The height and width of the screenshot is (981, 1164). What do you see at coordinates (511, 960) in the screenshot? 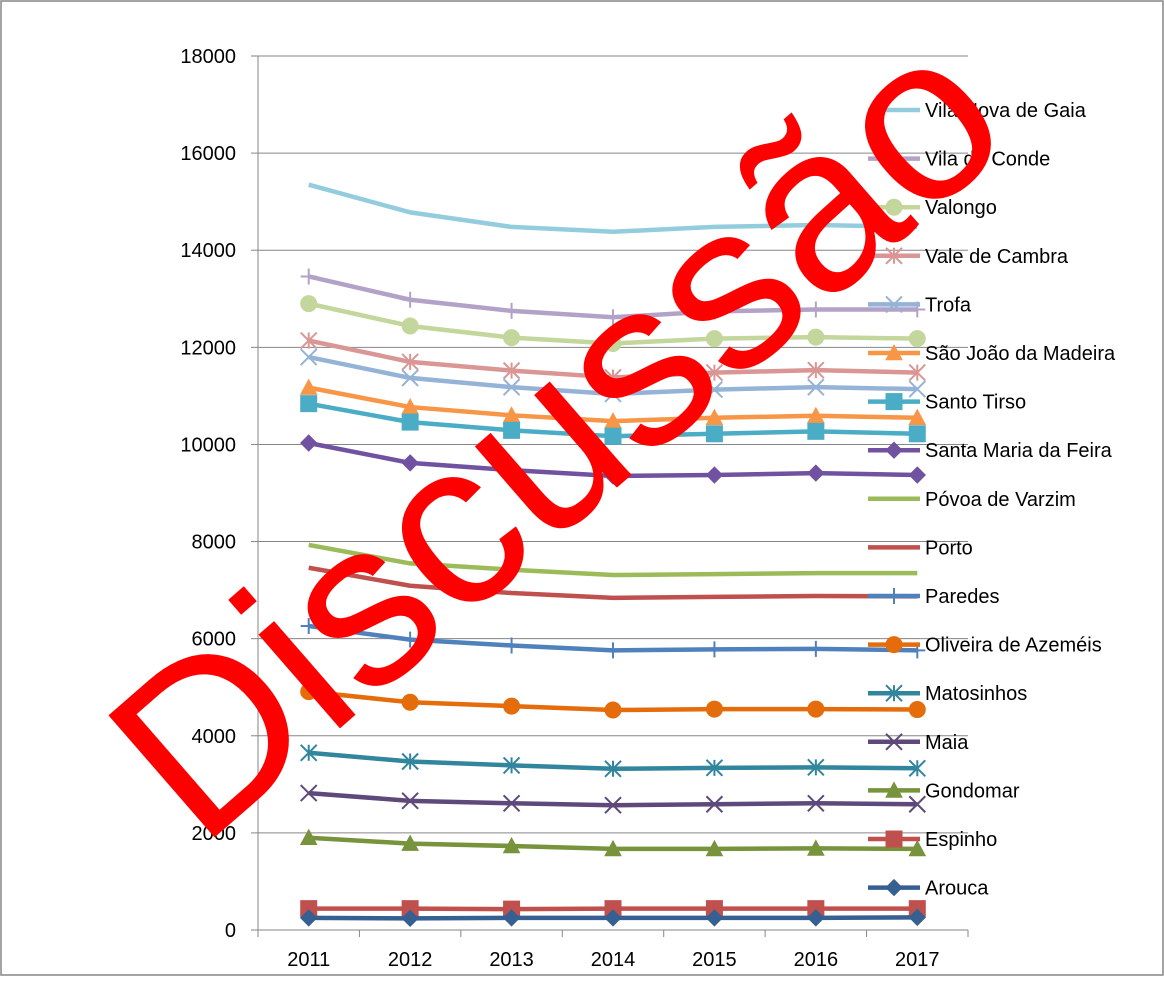
I see `x-tick-label: 2013` at bounding box center [511, 960].